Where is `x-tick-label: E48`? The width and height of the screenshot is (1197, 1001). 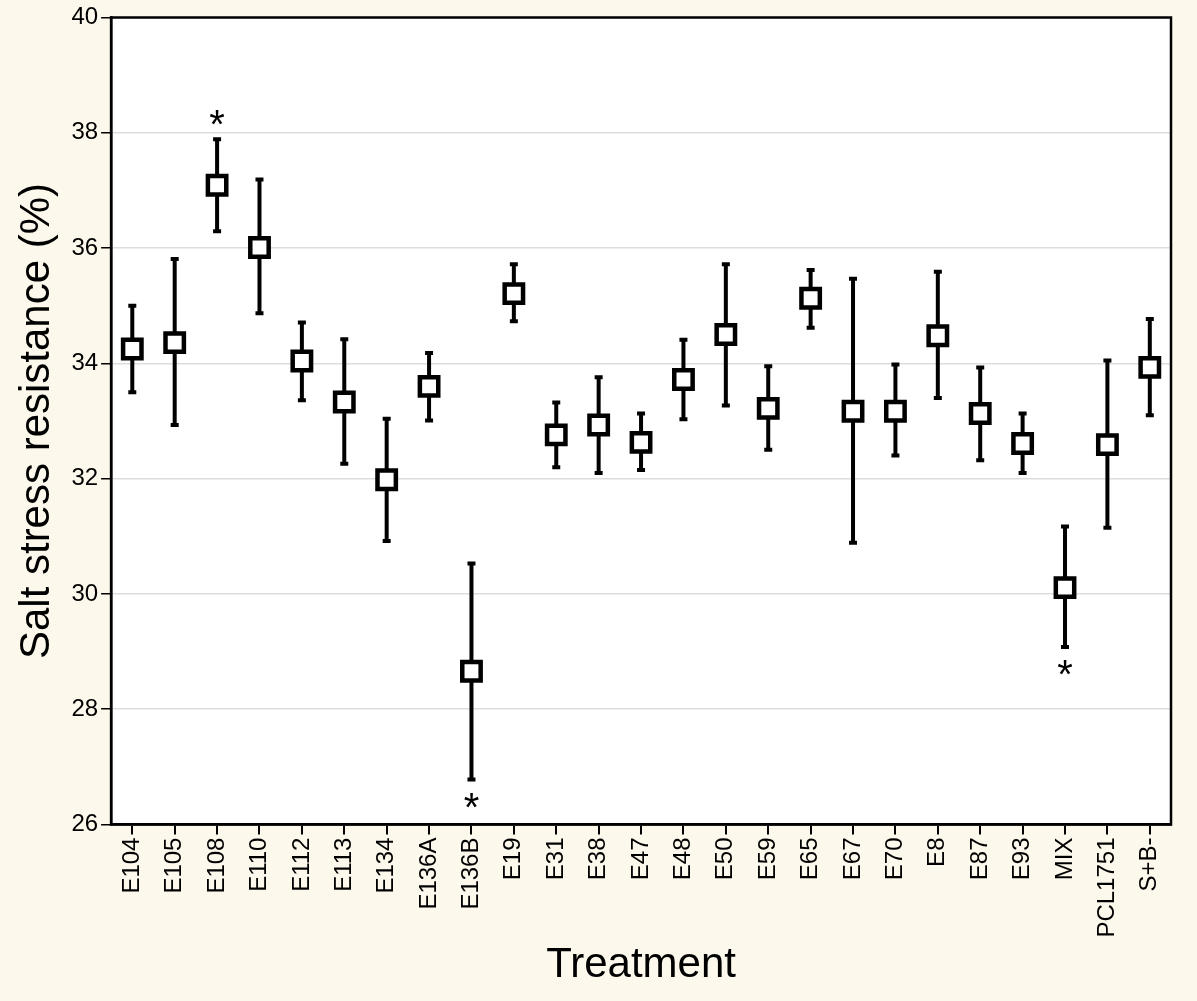
x-tick-label: E48 is located at coordinates (682, 859).